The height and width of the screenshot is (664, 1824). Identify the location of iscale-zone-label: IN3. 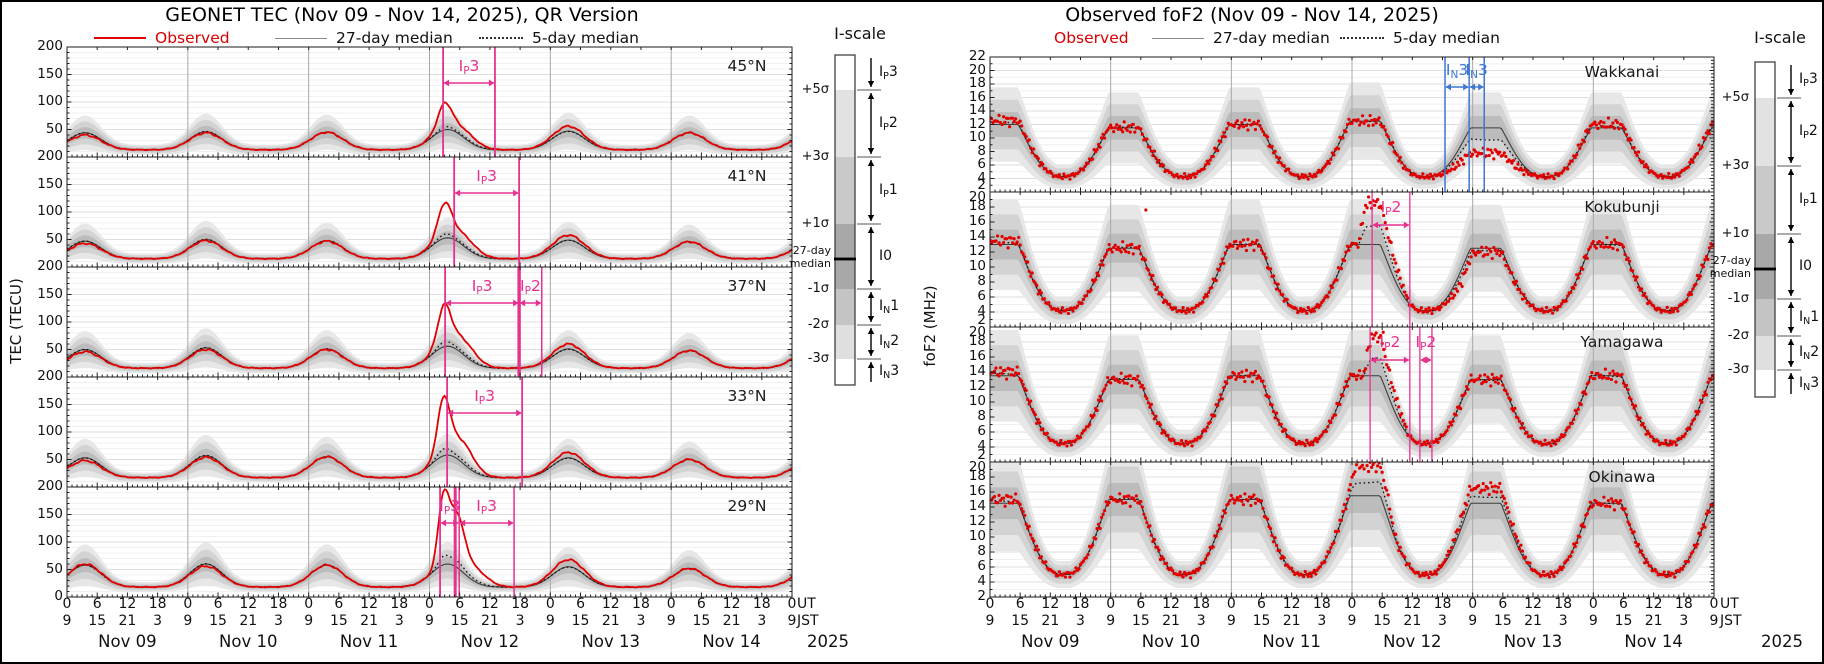
(1809, 383).